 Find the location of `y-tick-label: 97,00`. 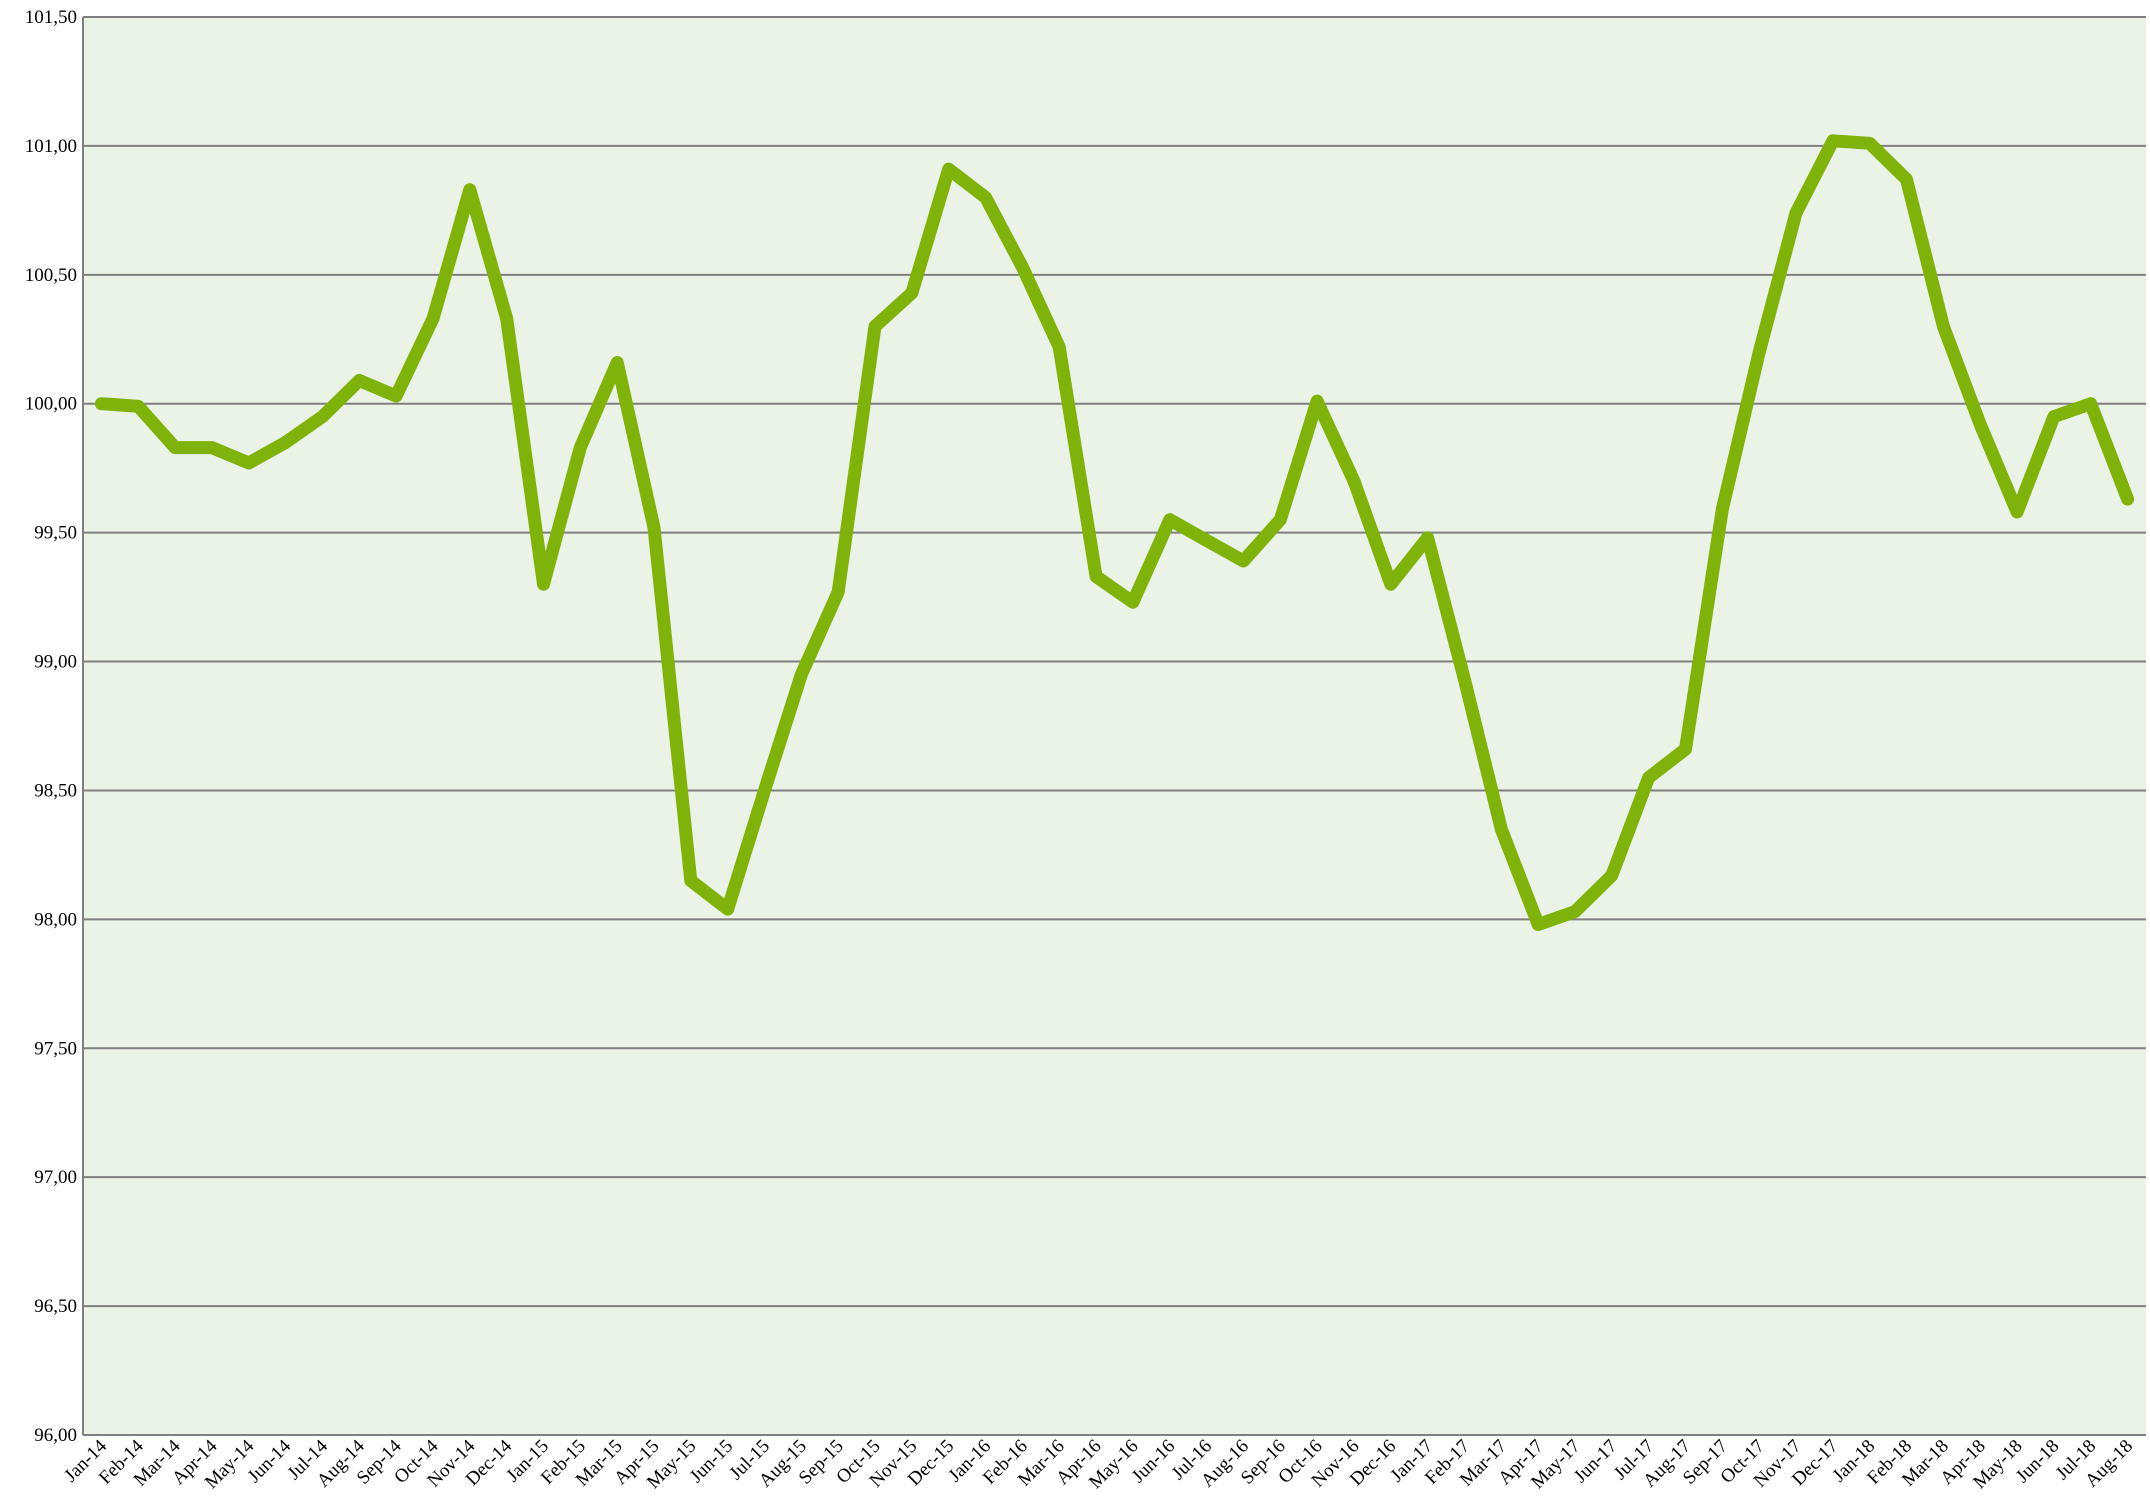

y-tick-label: 97,00 is located at coordinates (55, 1177).